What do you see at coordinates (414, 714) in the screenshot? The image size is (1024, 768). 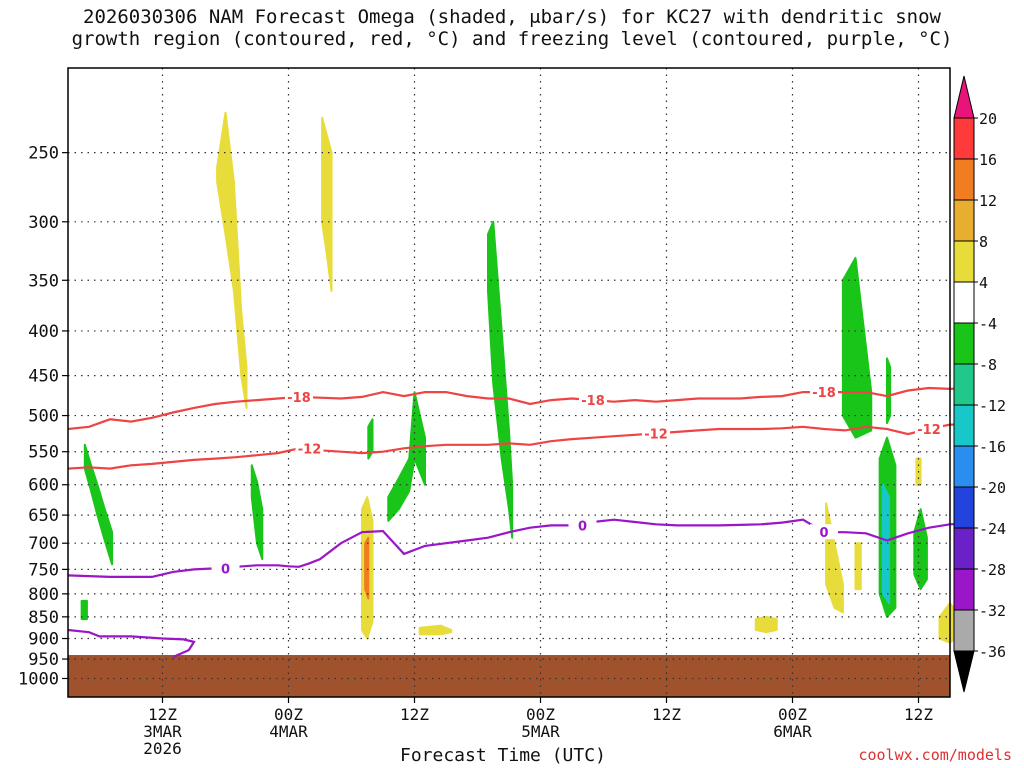 I see `x-tick-label-2-0: 12Z` at bounding box center [414, 714].